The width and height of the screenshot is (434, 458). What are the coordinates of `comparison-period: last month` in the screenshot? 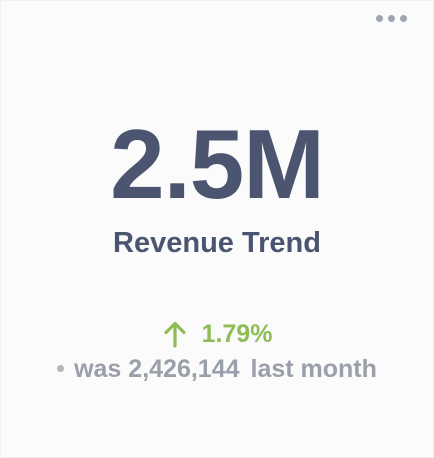 It's located at (313, 369).